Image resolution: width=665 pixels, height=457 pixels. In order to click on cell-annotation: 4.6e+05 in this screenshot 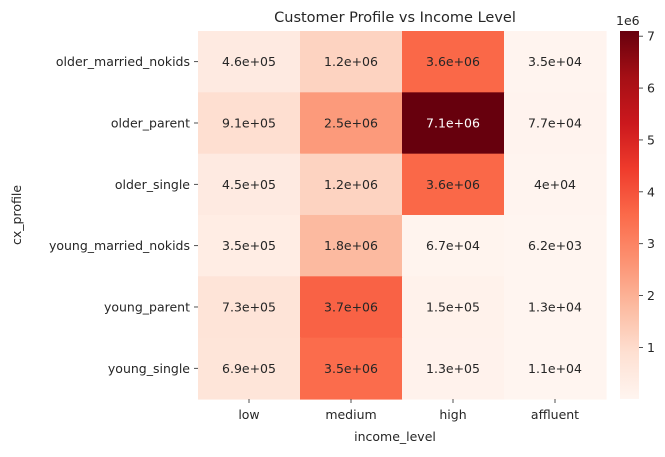, I will do `click(249, 61)`.